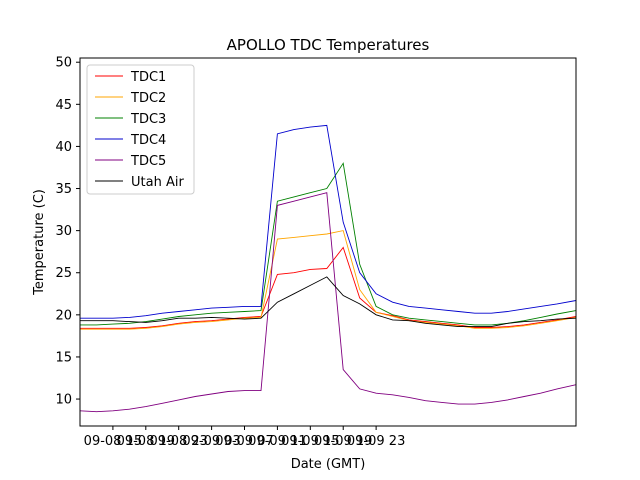 This screenshot has width=640, height=480. Describe the element at coordinates (328, 45) in the screenshot. I see `chart-title: APOLLO TDC Temperatures` at that location.